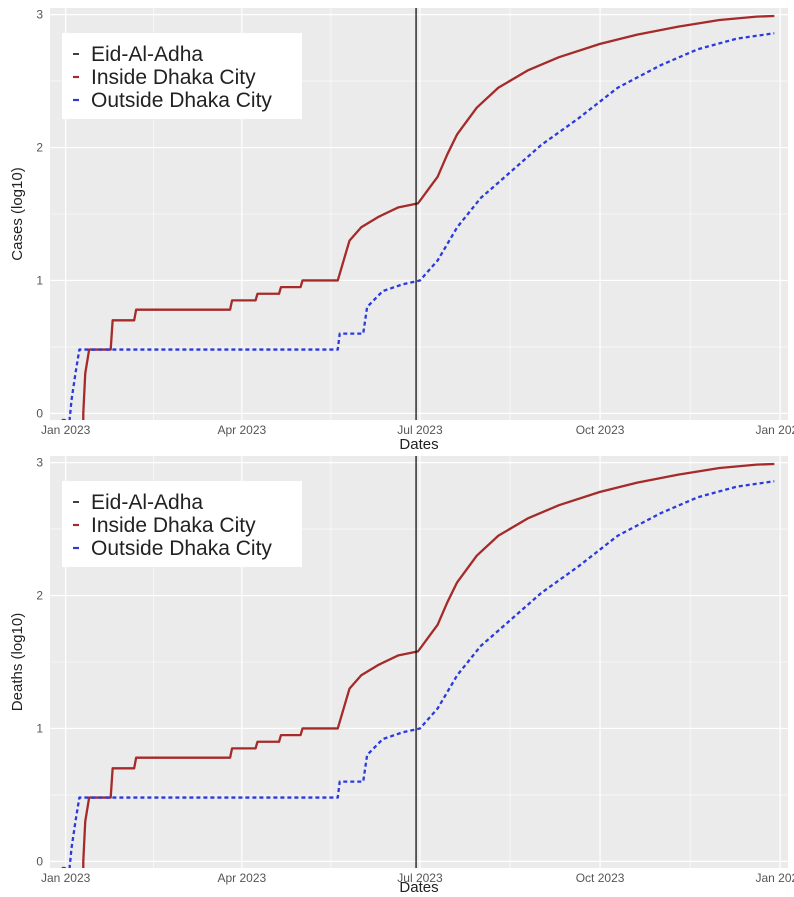 The image size is (794, 897). Describe the element at coordinates (17, 213) in the screenshot. I see `y-axis-title: Cases (log10)` at that location.